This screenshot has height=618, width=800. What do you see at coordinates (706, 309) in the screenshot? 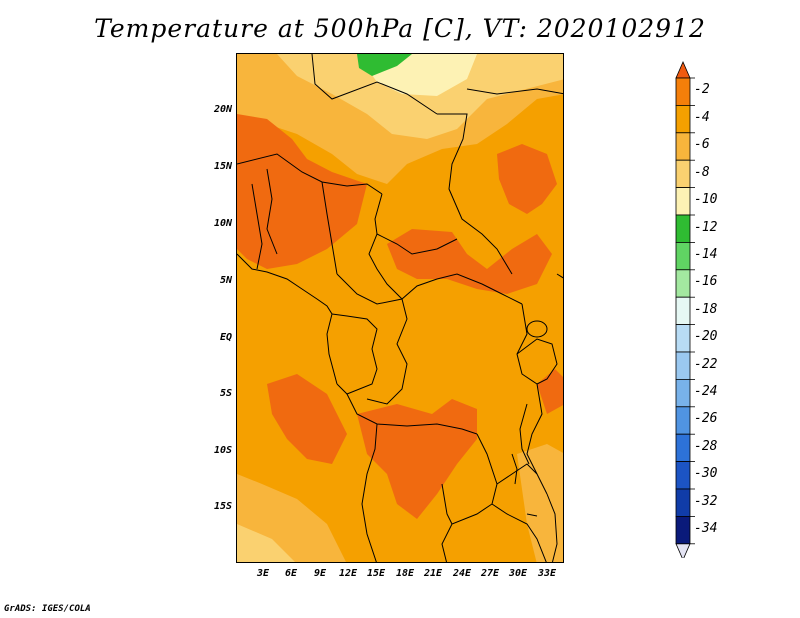
I see `colorbar-label-neg18: -18` at bounding box center [706, 309].